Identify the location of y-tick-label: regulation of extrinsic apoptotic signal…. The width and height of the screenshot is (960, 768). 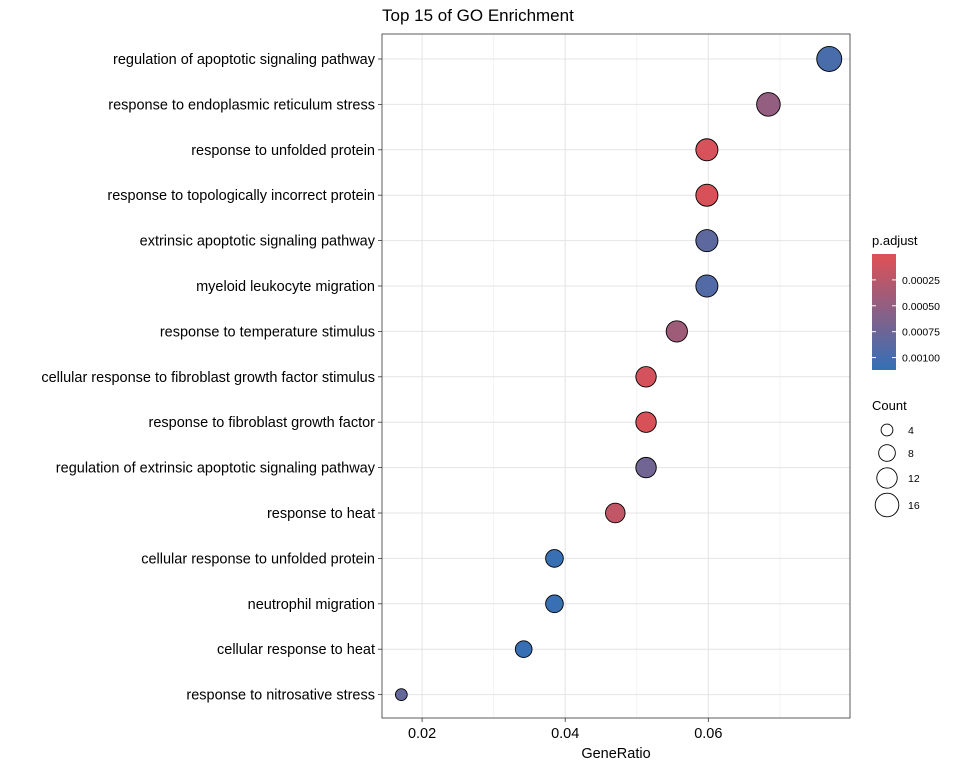
(216, 469).